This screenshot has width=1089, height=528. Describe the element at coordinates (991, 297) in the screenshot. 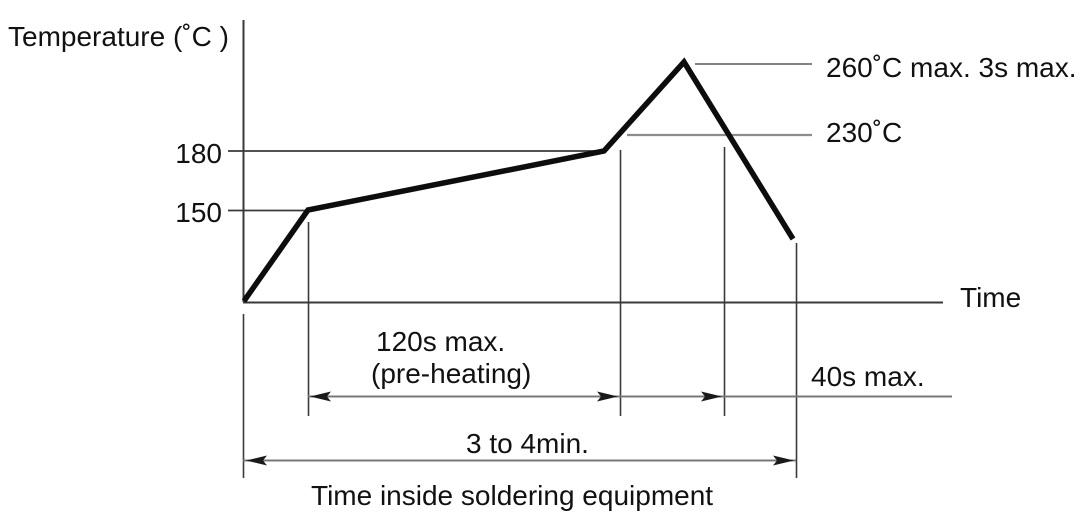

I see `x-axis-label: Time` at that location.